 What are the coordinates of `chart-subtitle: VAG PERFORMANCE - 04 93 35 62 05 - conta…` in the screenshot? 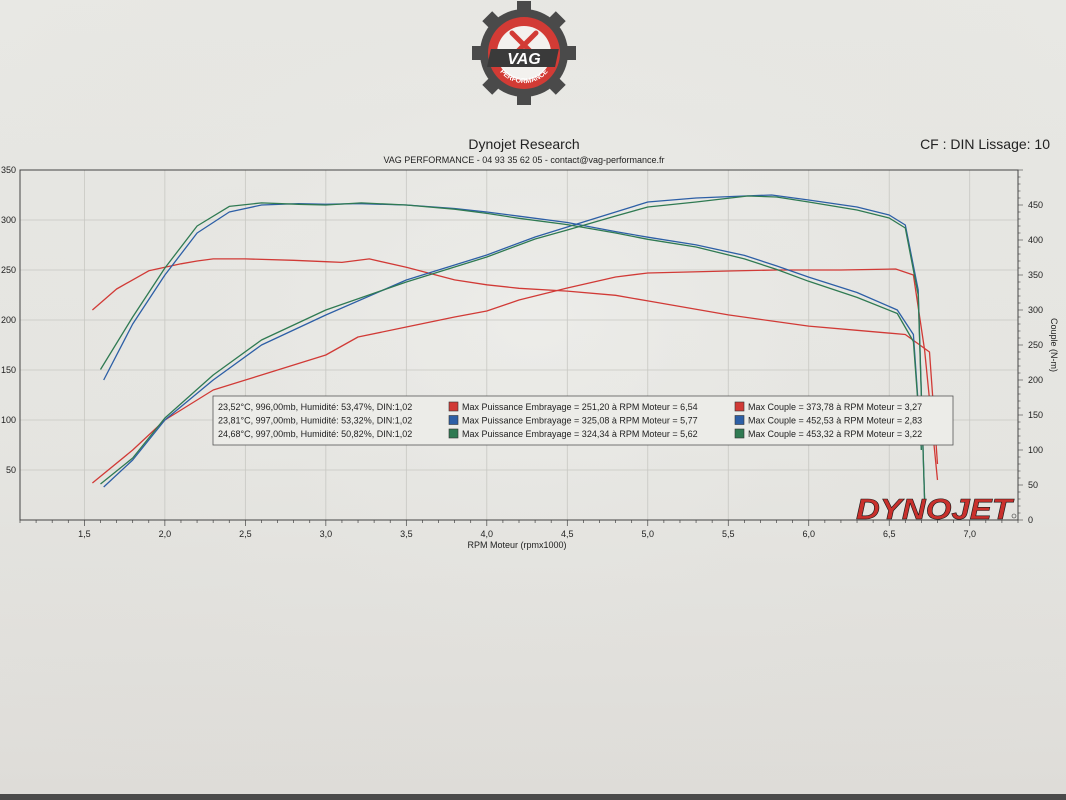 It's located at (523, 160).